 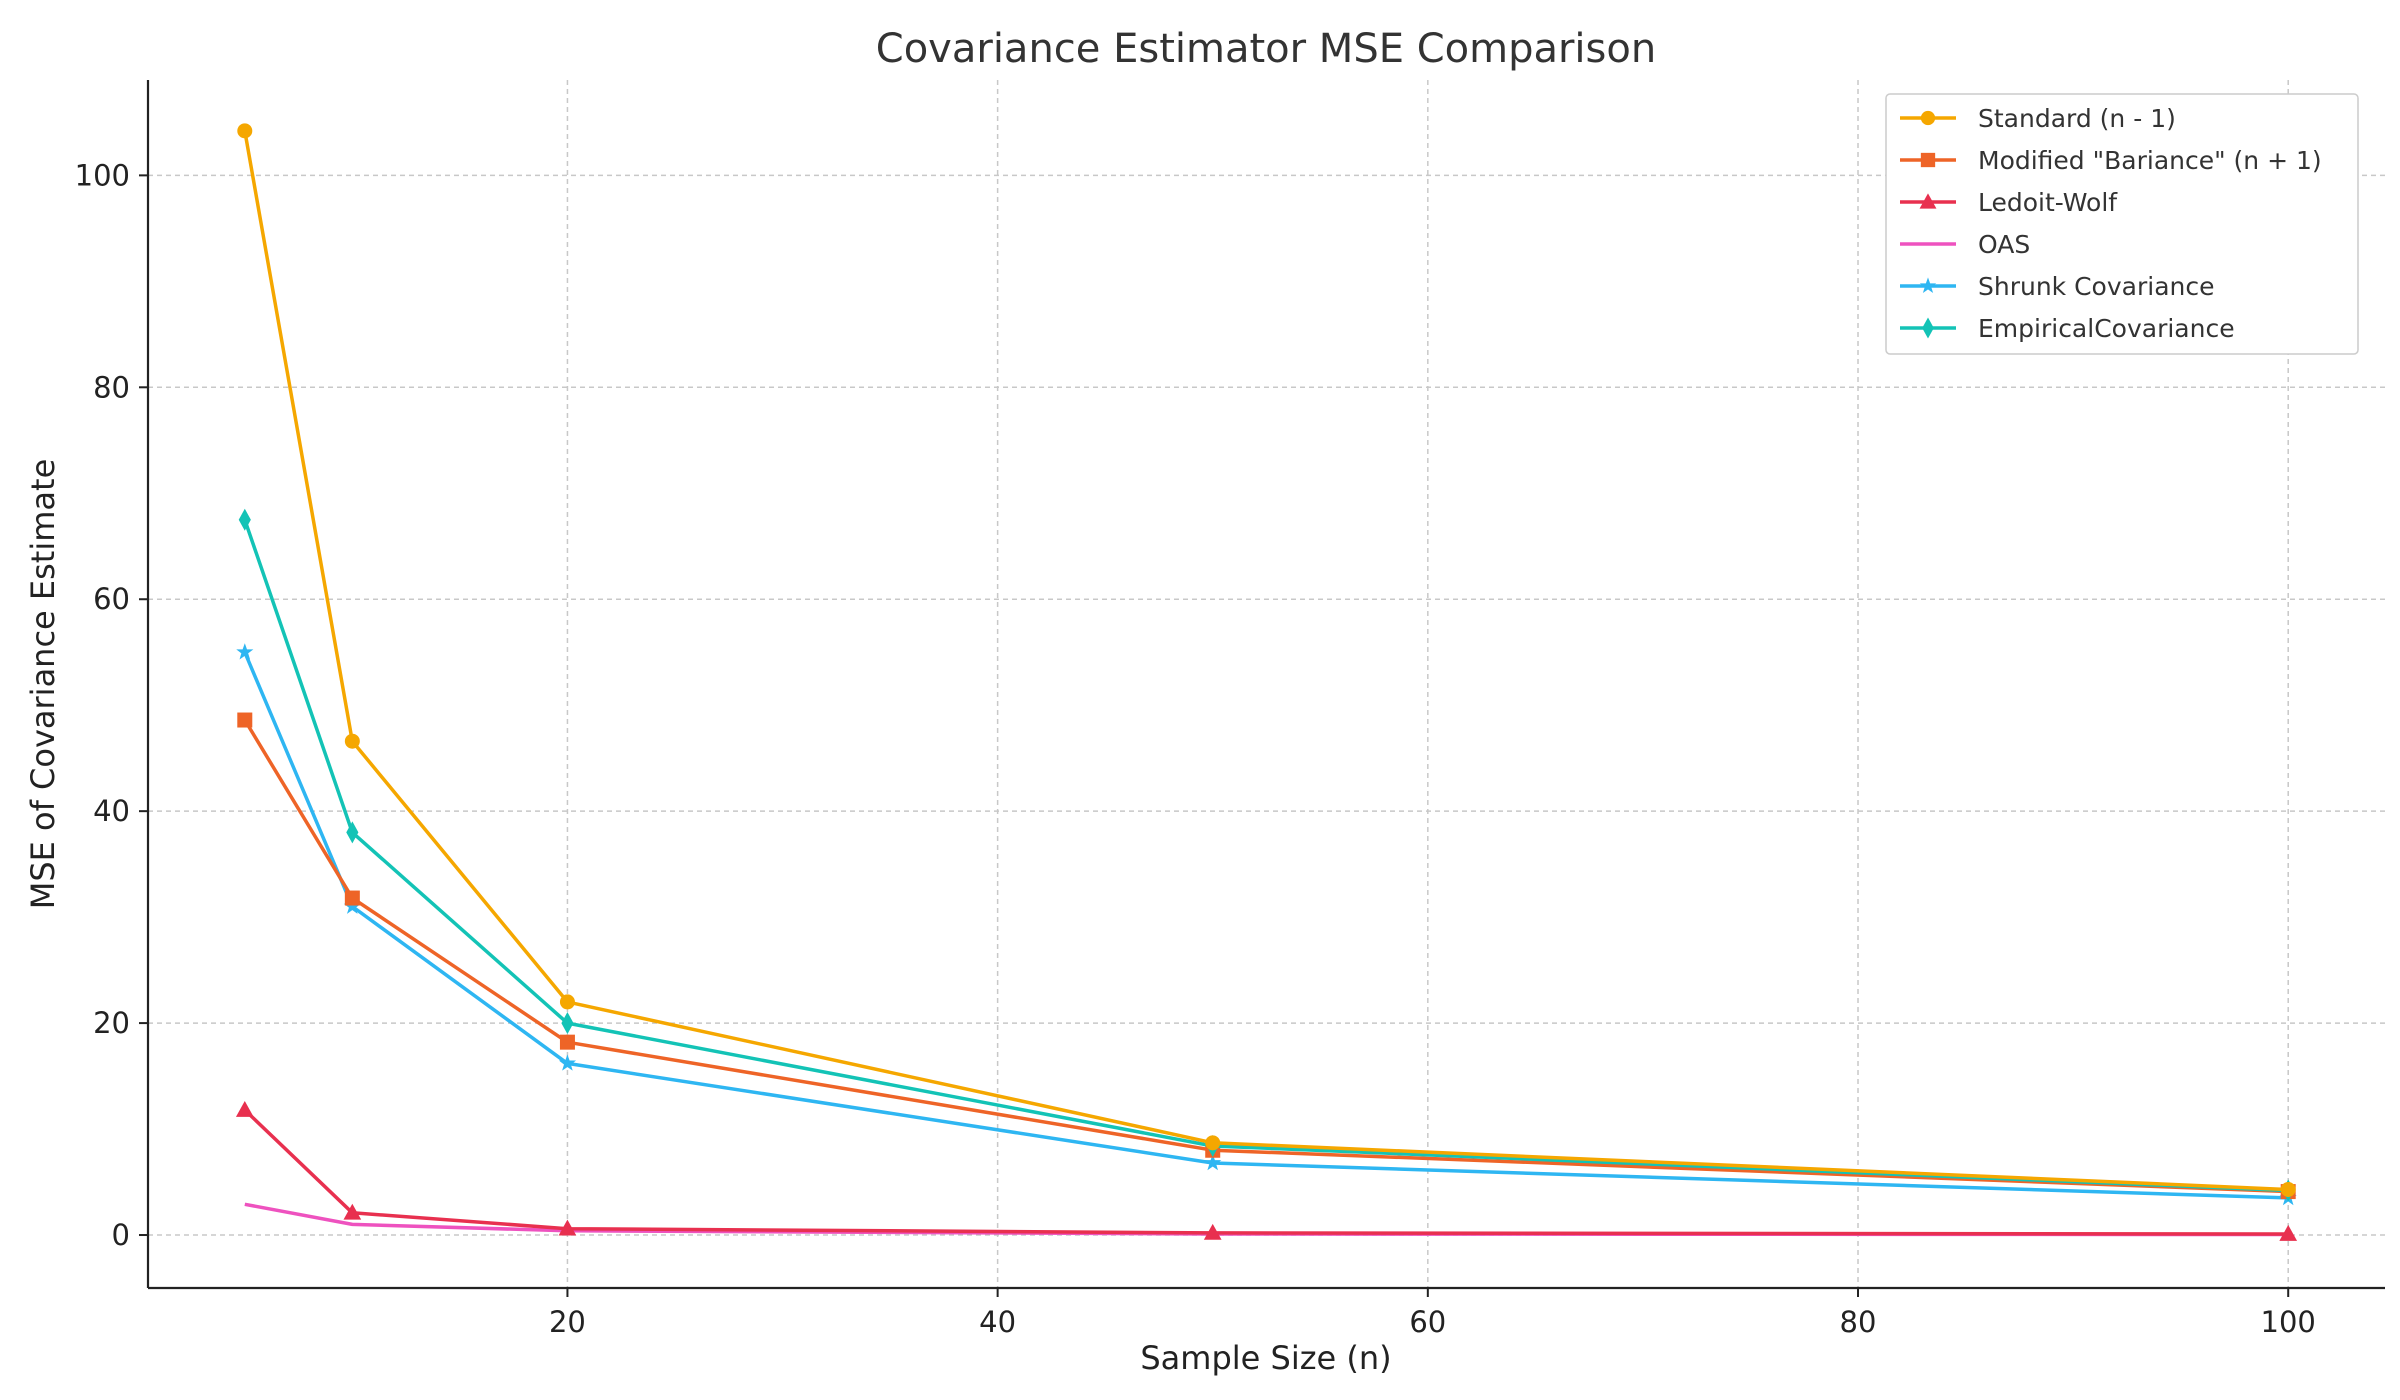 What do you see at coordinates (2004, 244) in the screenshot?
I see `legend-label: OAS` at bounding box center [2004, 244].